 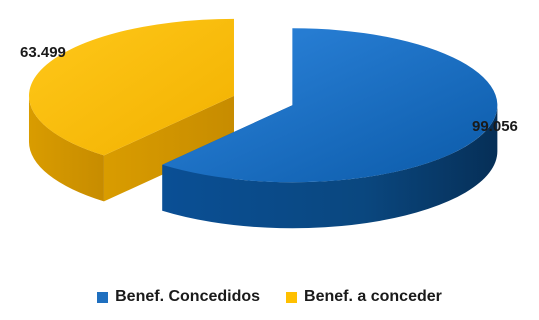 I want to click on legend-label: Benef. Concedidos, so click(x=188, y=296).